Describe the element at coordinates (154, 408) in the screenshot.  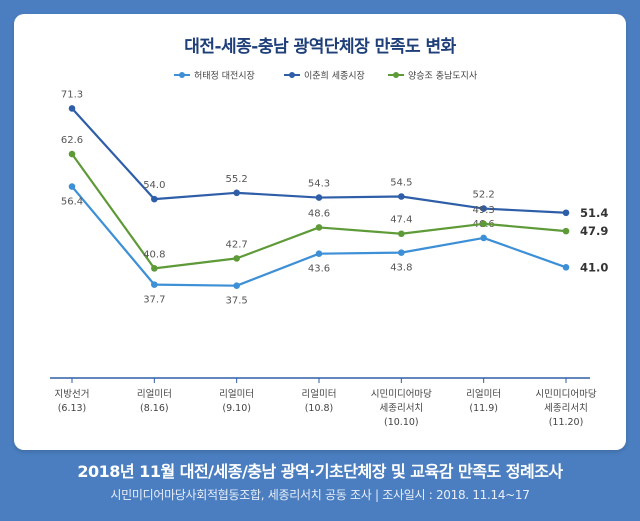
I see `x-tick-label: (8.16)` at that location.